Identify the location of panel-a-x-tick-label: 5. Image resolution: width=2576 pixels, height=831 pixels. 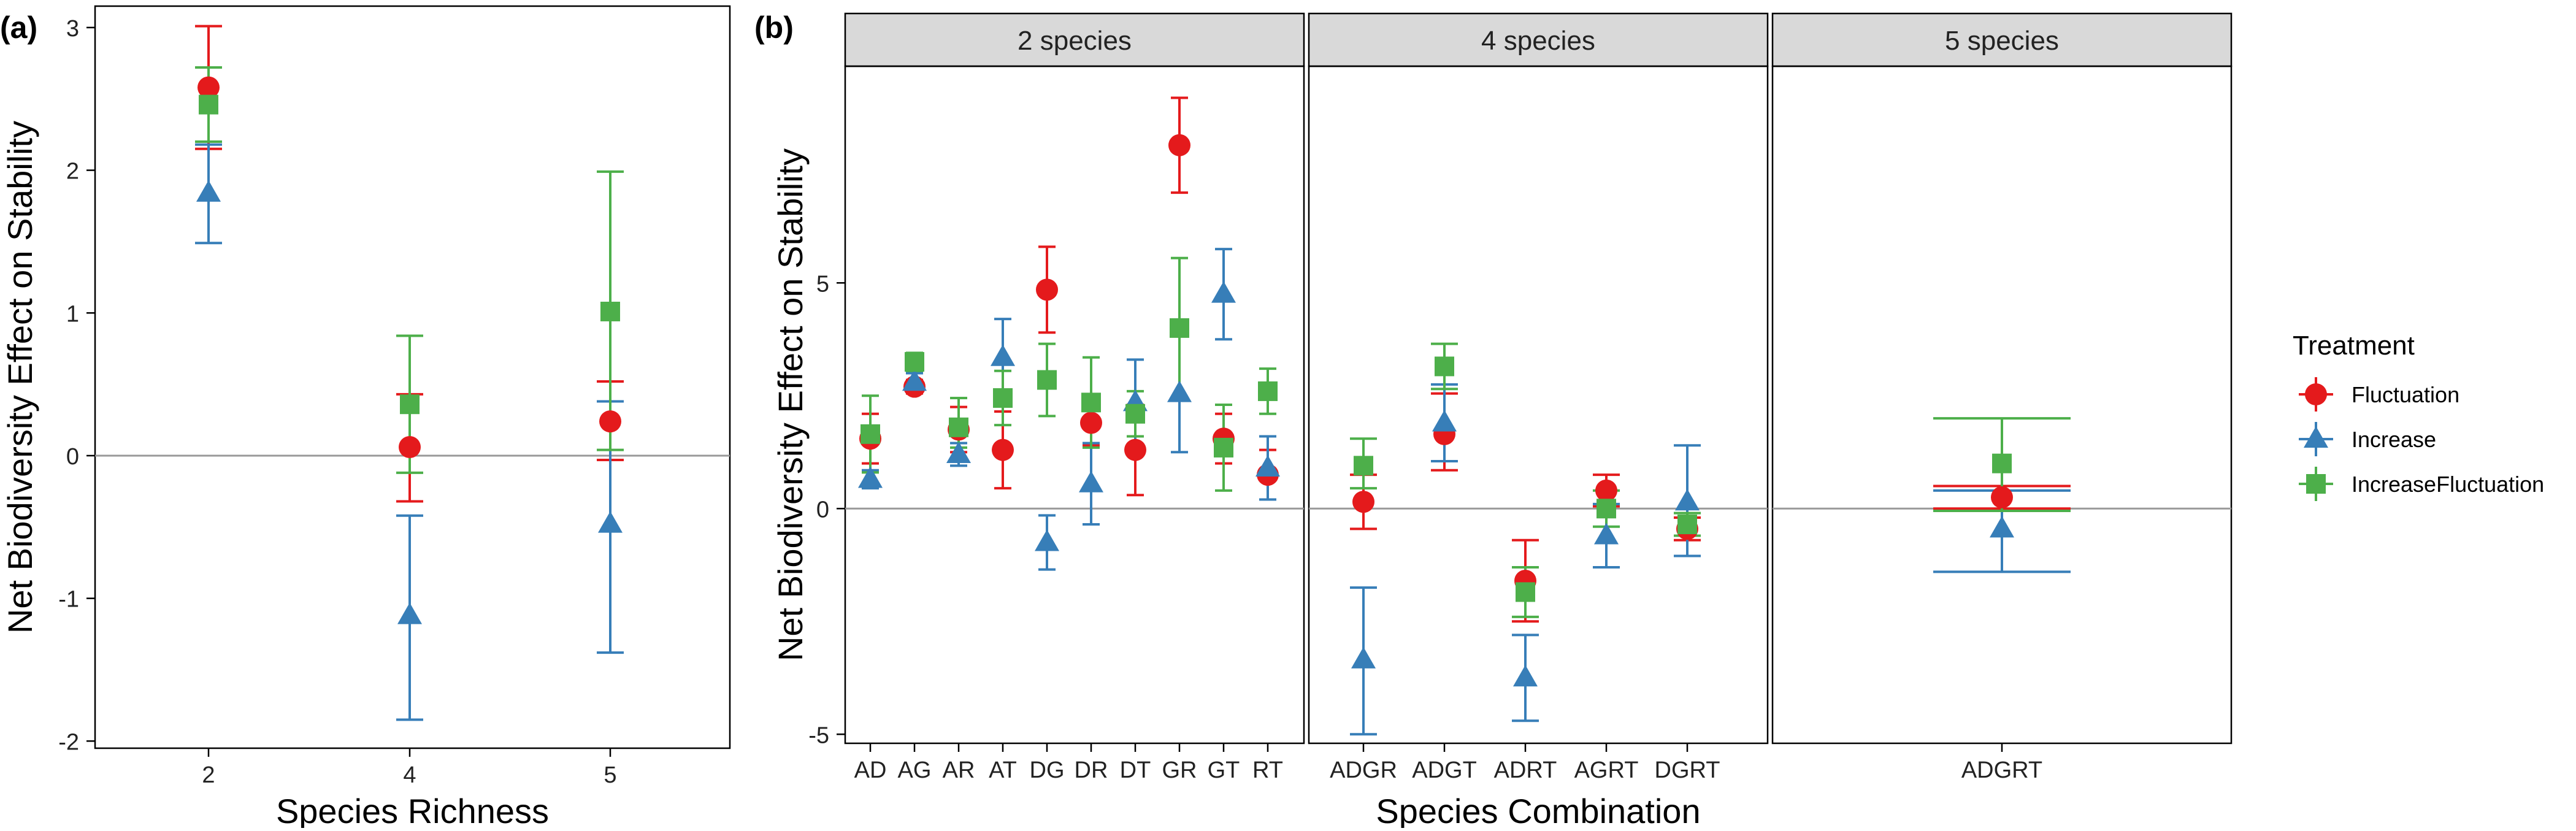
(610, 775).